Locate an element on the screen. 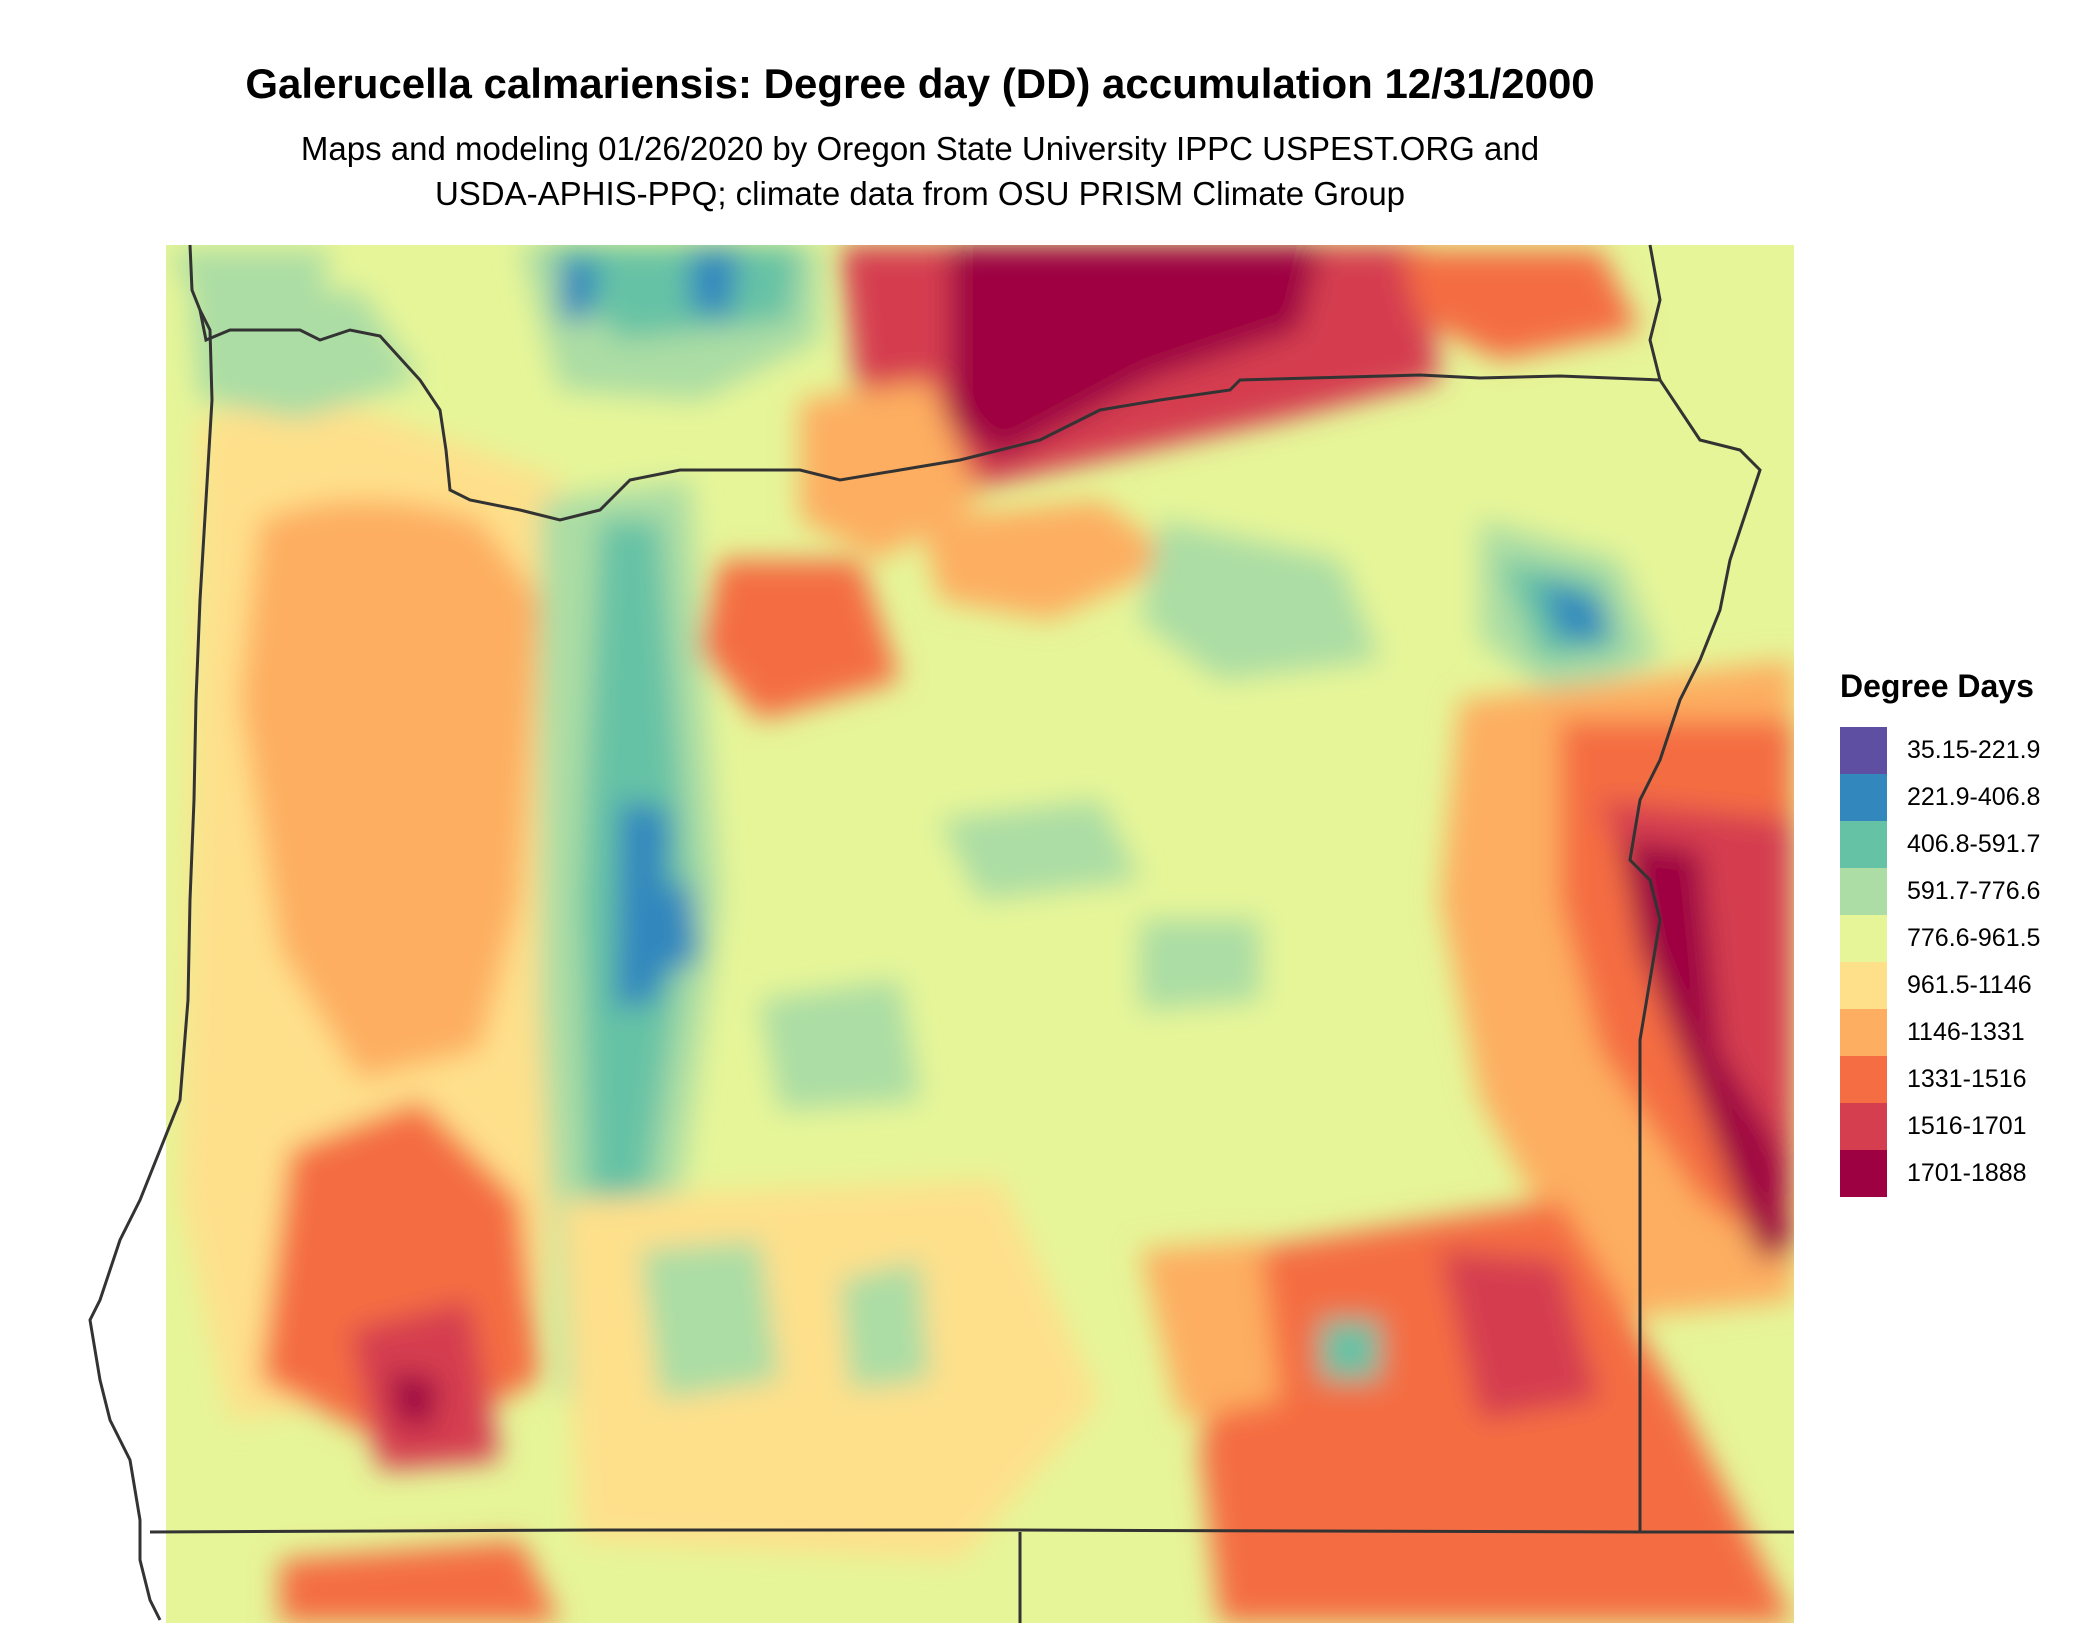 The height and width of the screenshot is (1650, 2100). legend-item: 406.8-591.7 is located at coordinates (1965, 844).